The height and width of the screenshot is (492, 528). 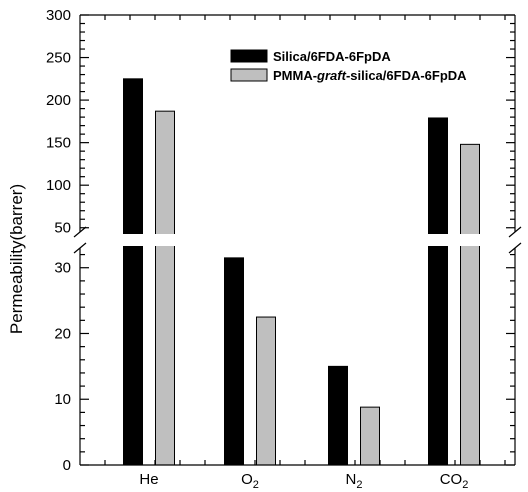 What do you see at coordinates (370, 75) in the screenshot?
I see `legend-label-2: PMMA-graft-silica/6FDA-6FpDA` at bounding box center [370, 75].